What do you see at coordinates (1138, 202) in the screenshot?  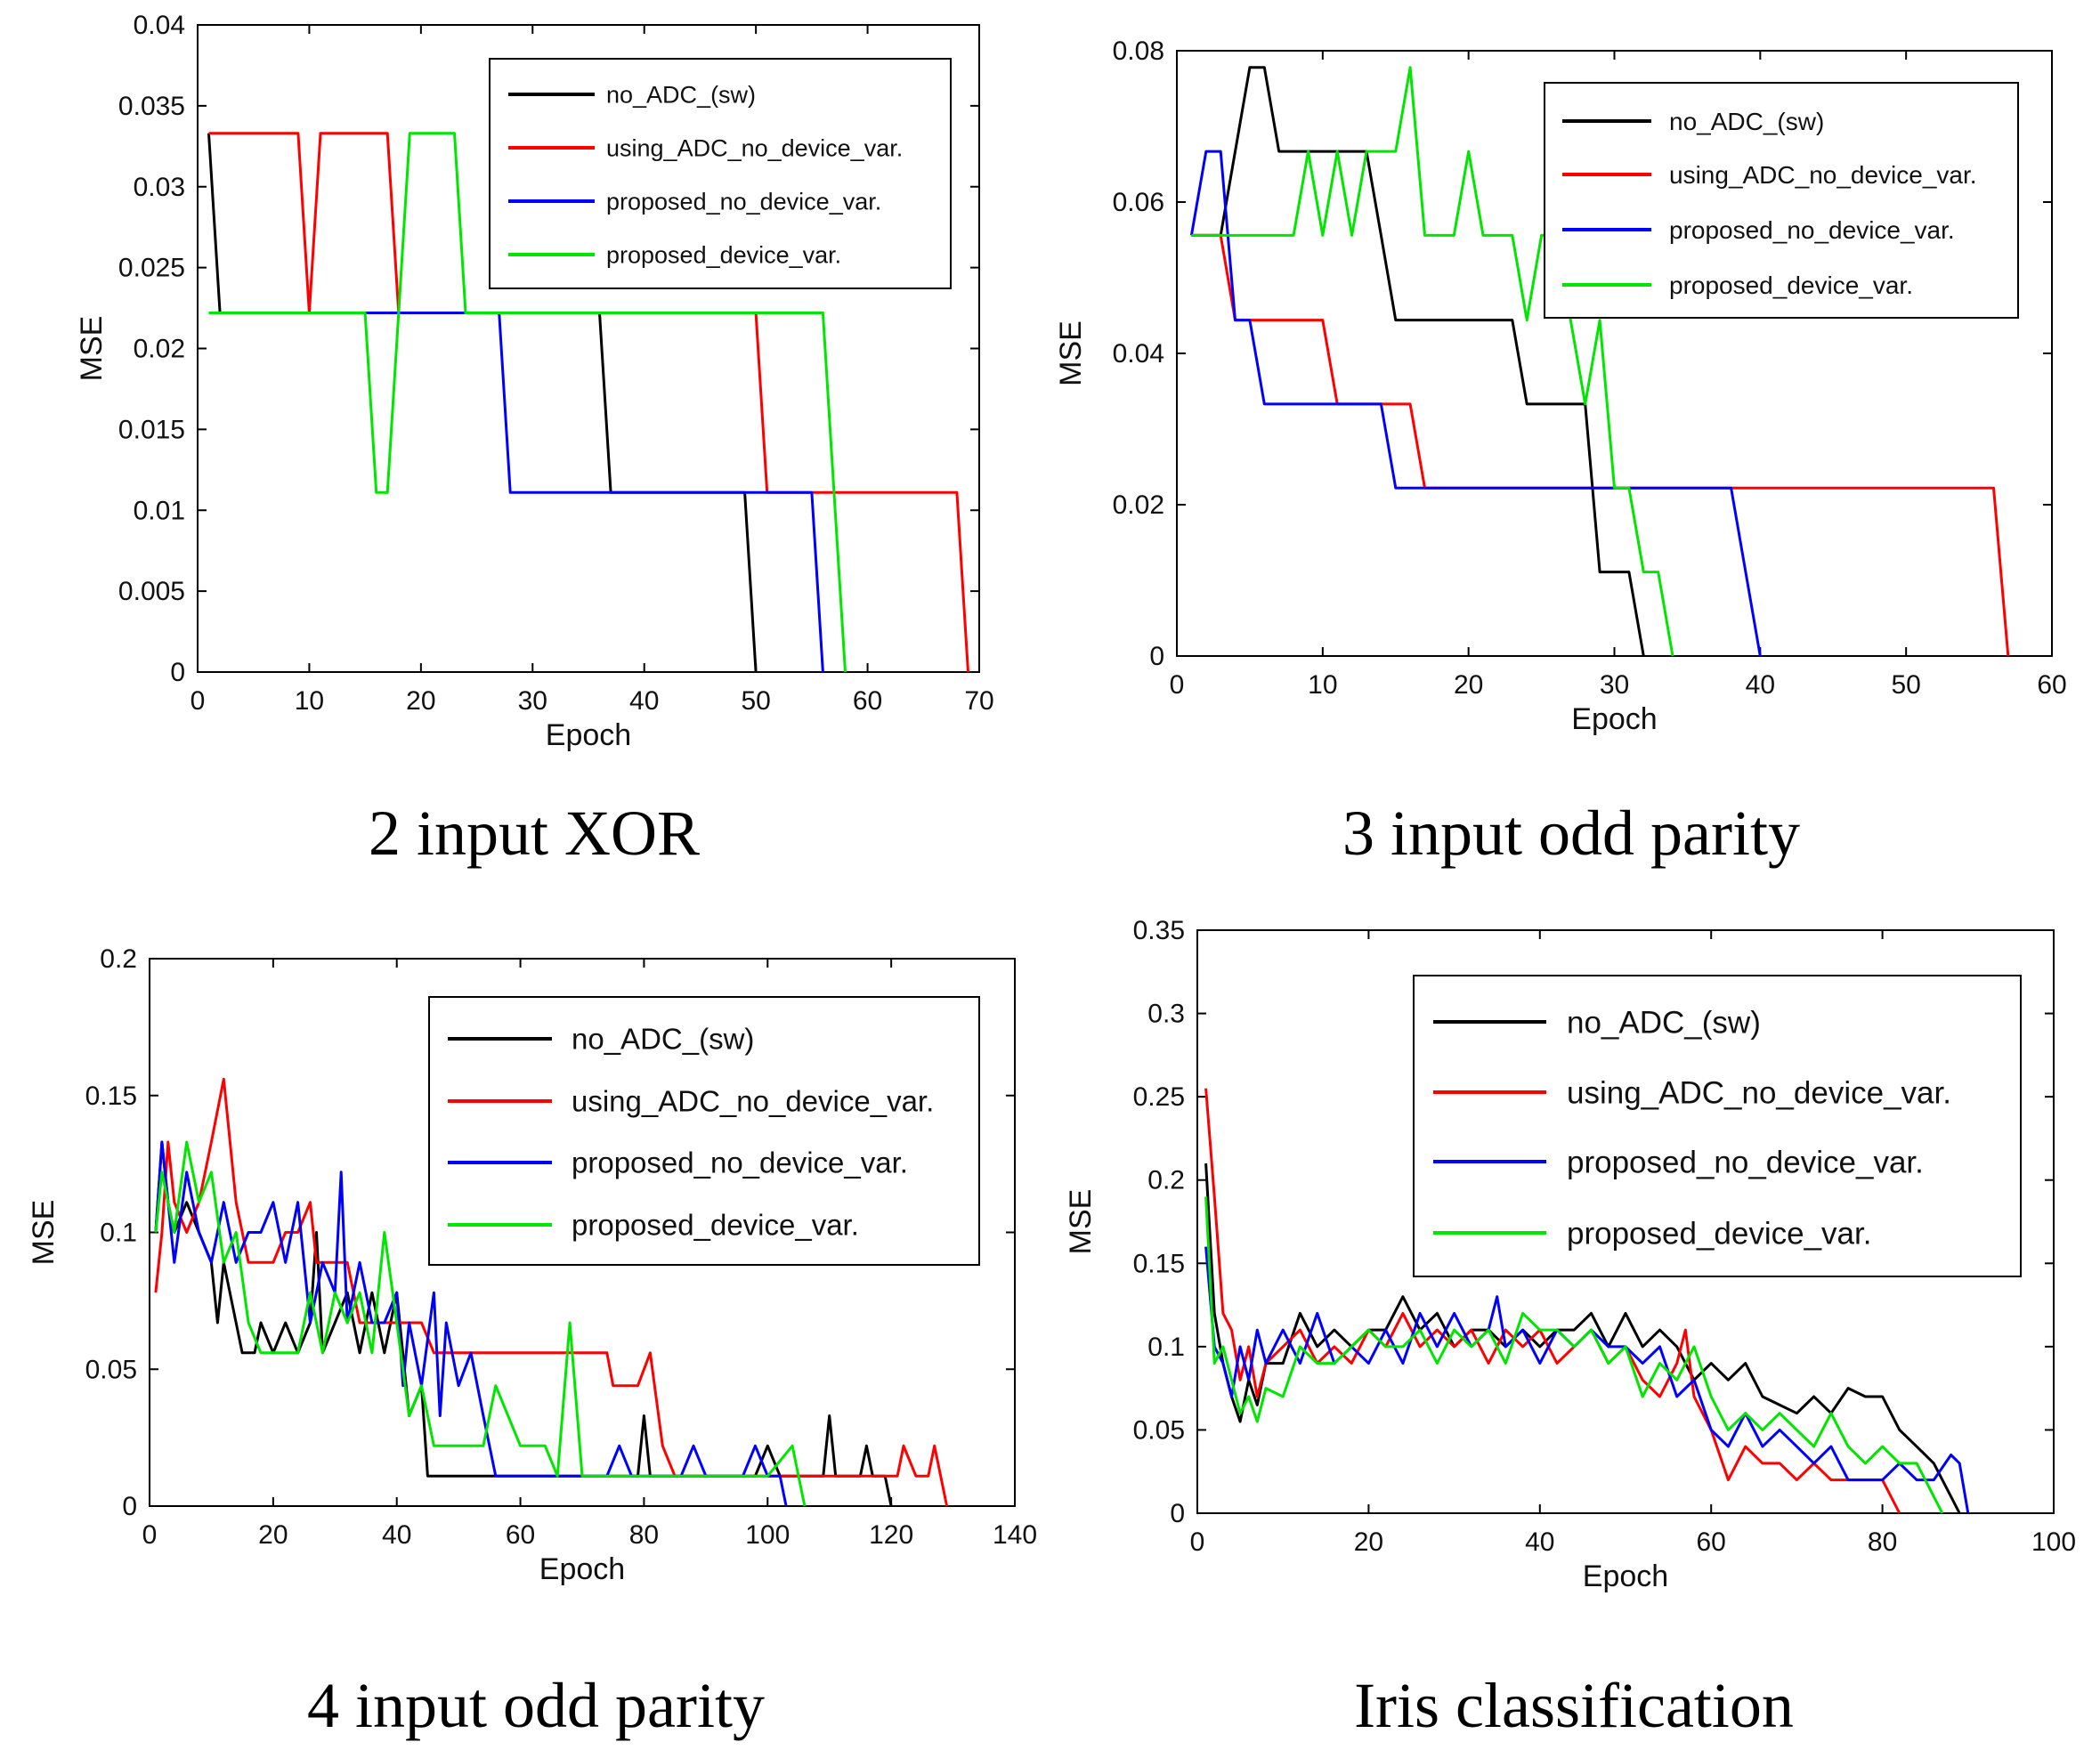 I see `y-tick-label: 0.06` at bounding box center [1138, 202].